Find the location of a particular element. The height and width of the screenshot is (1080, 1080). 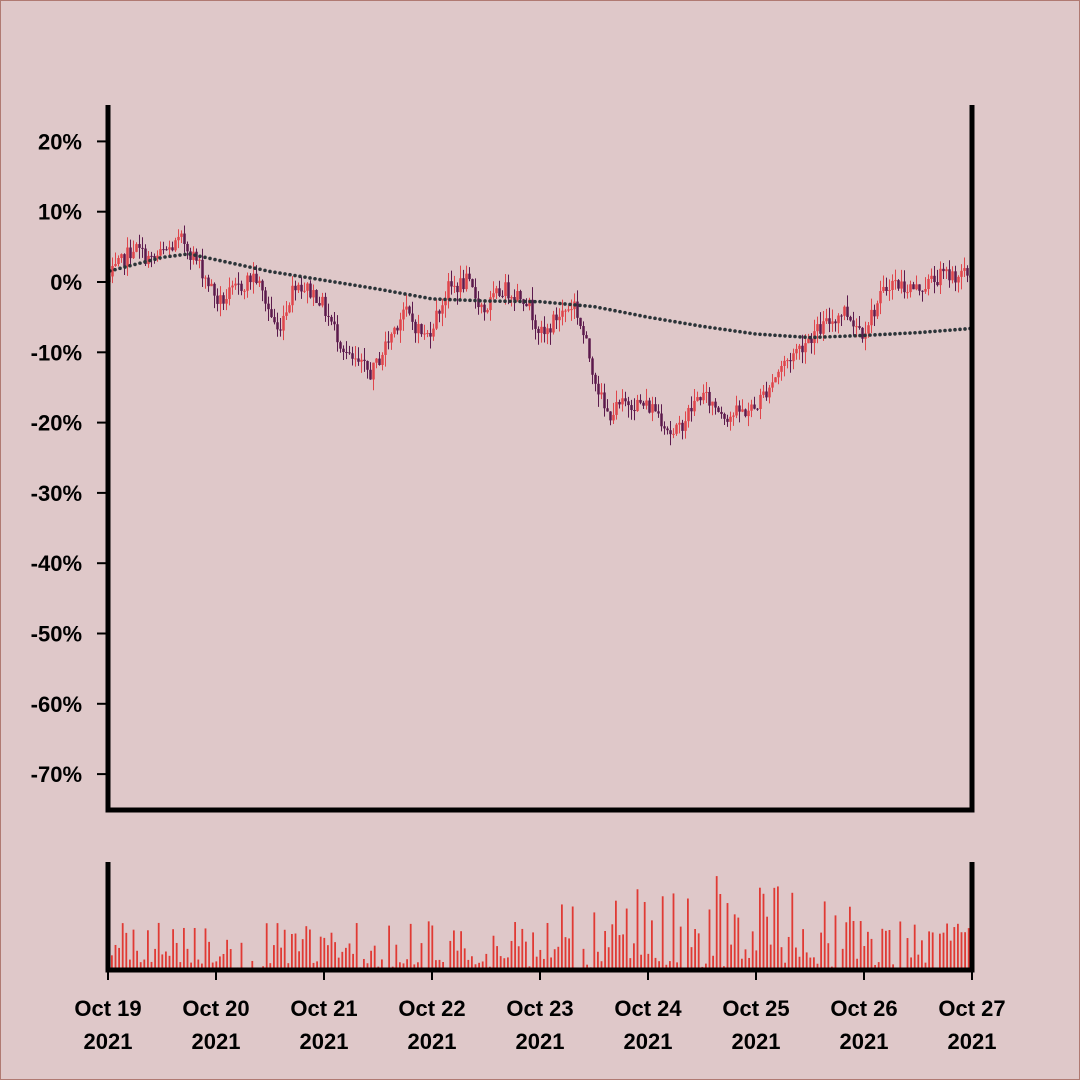

y-tick-label: -10% is located at coordinates (56, 352).